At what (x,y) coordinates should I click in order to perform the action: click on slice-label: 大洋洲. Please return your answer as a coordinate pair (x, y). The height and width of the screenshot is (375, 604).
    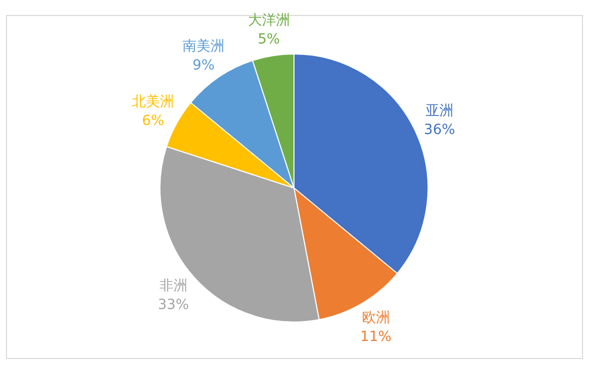
    Looking at the image, I should click on (269, 20).